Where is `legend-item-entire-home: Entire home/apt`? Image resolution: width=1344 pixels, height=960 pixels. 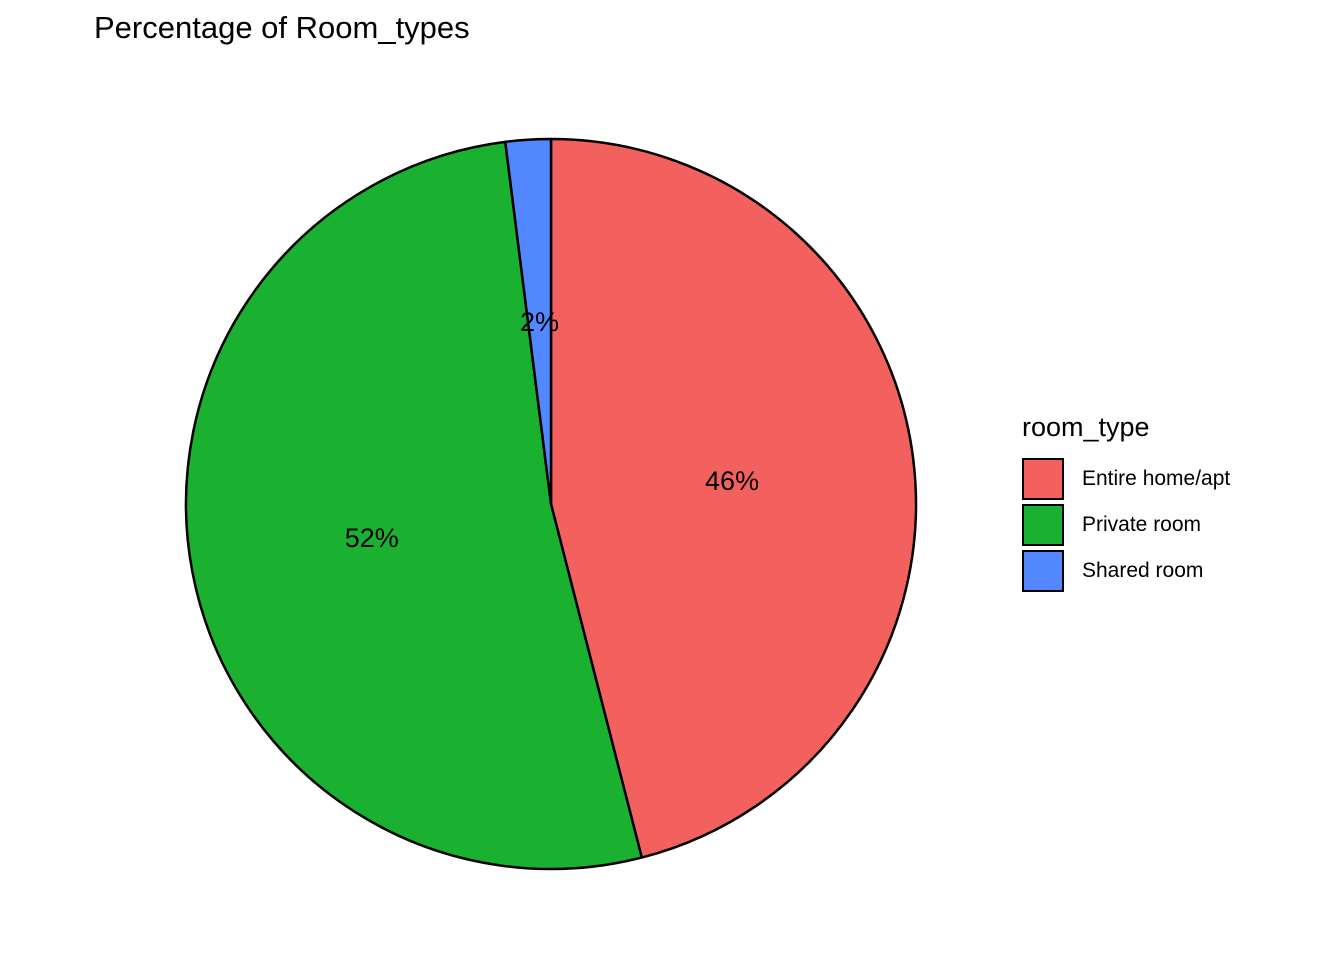 legend-item-entire-home: Entire home/apt is located at coordinates (1126, 479).